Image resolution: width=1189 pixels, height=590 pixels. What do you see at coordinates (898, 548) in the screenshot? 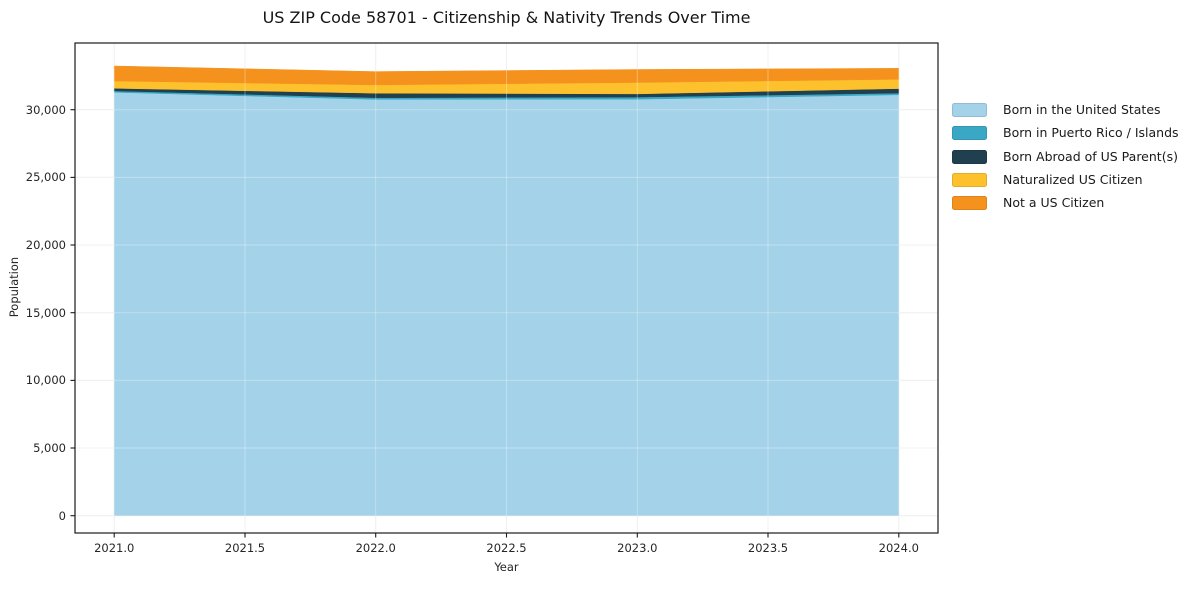
I see `x-tick-label: 2024.0` at bounding box center [898, 548].